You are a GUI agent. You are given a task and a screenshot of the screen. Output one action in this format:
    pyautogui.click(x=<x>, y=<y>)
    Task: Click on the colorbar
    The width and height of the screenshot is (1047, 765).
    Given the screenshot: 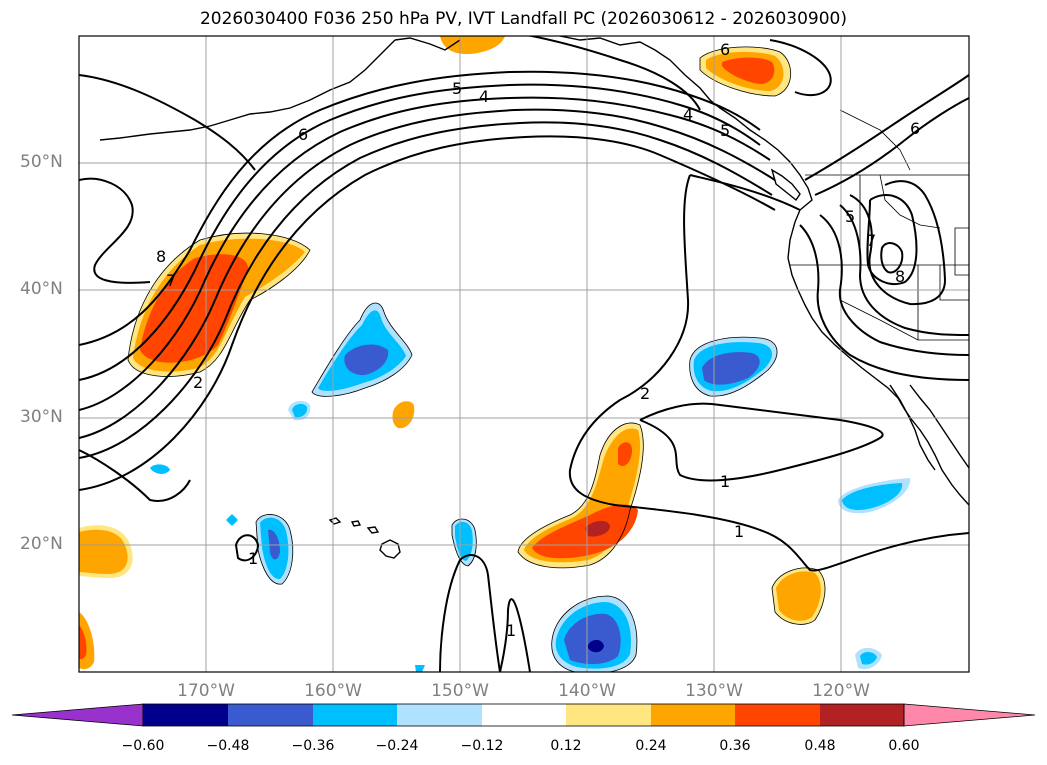 What is the action you would take?
    pyautogui.click(x=523, y=715)
    